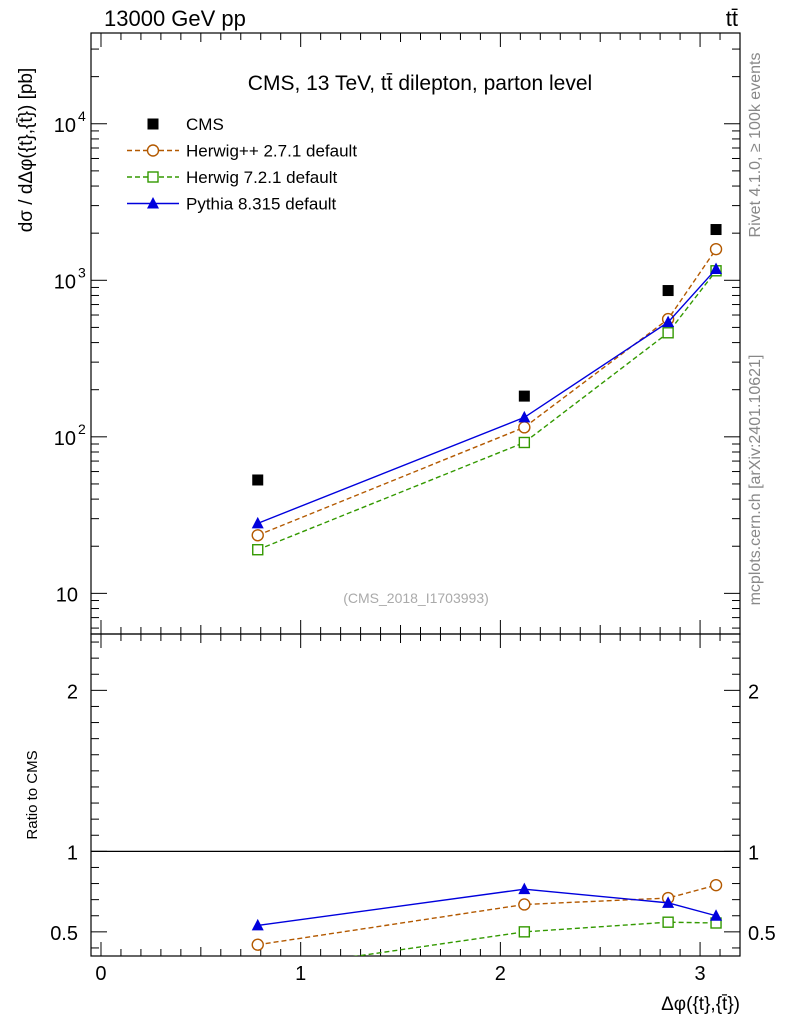  What do you see at coordinates (500, 974) in the screenshot?
I see `x-tick-label: 2` at bounding box center [500, 974].